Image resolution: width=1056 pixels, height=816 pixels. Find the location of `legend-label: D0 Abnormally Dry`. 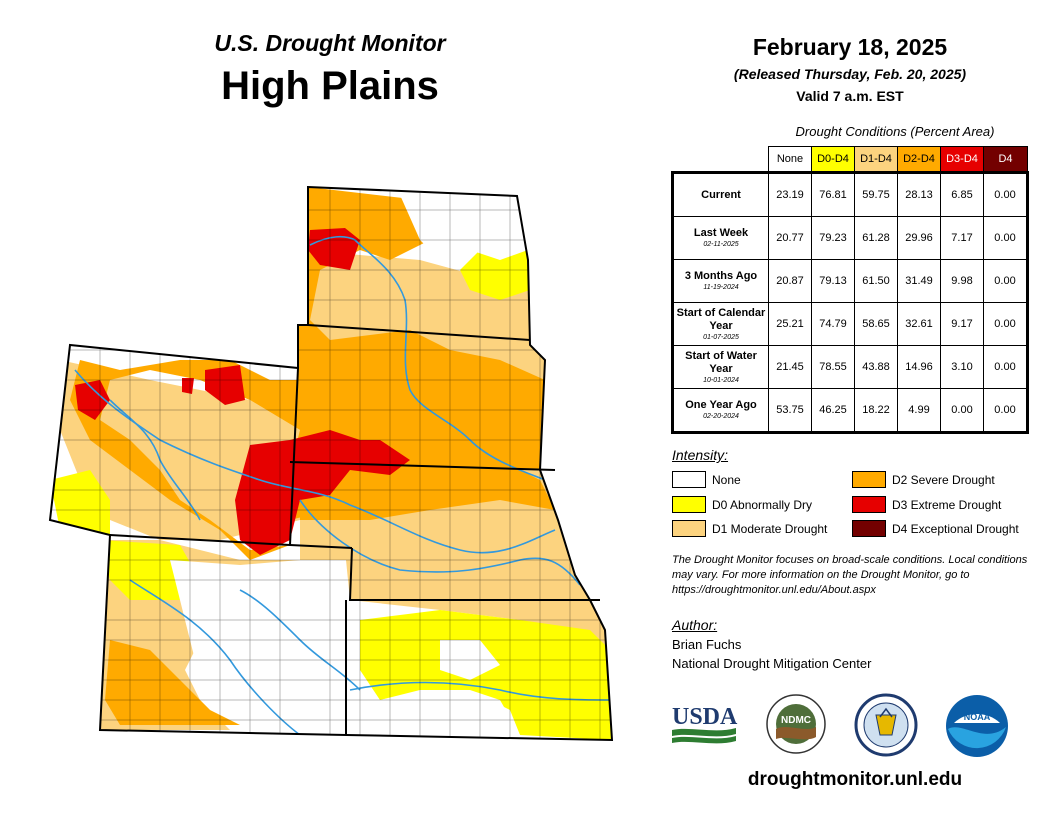

legend-label: D0 Abnormally Dry is located at coordinates (762, 504).